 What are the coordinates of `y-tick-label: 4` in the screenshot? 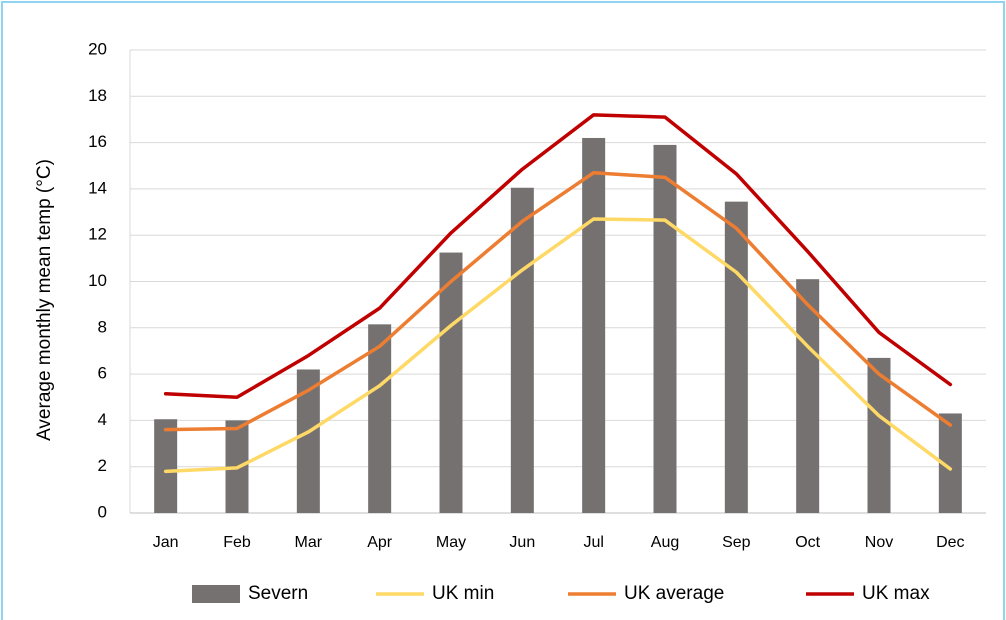 It's located at (102, 419).